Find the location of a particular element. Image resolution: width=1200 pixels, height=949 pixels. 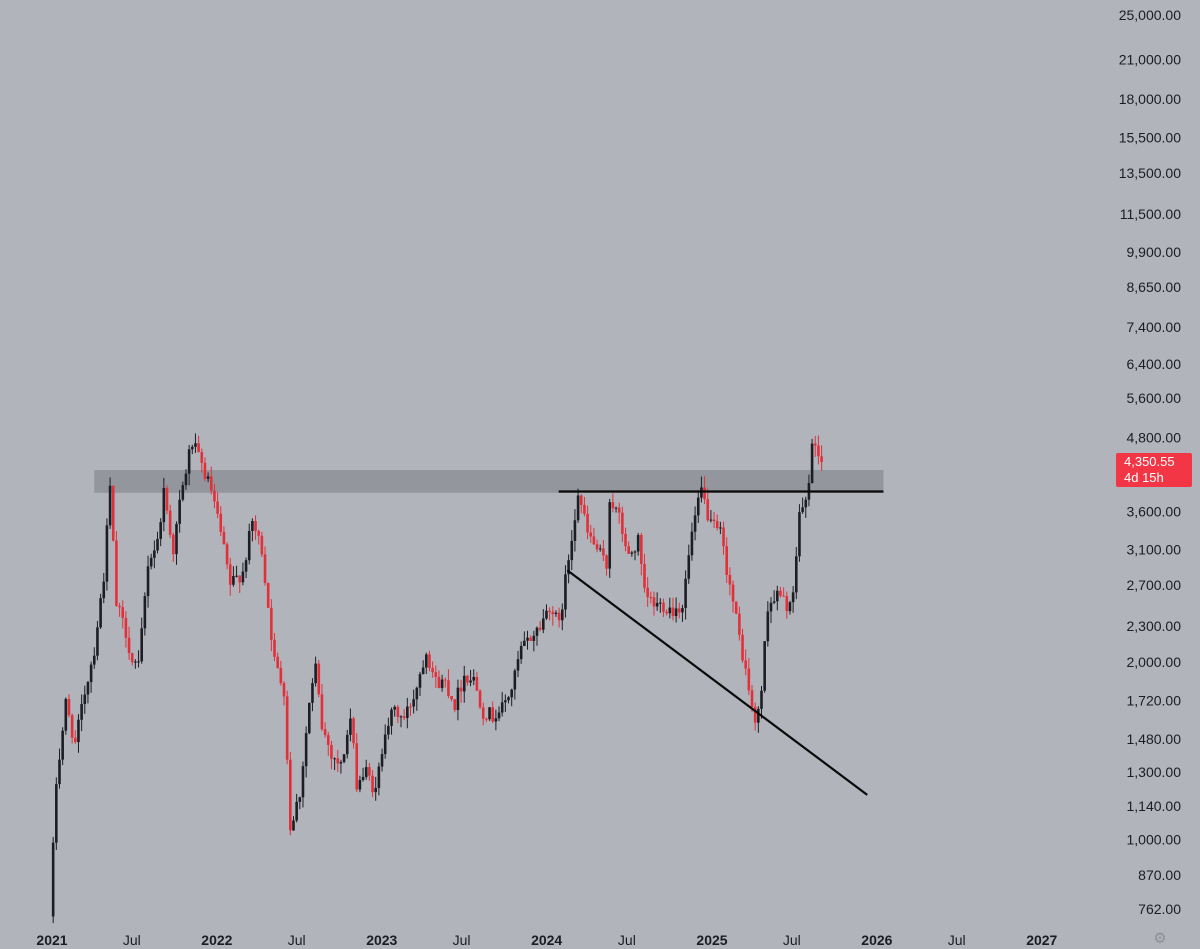

y-tick-label: 762.00 is located at coordinates (1159, 909).